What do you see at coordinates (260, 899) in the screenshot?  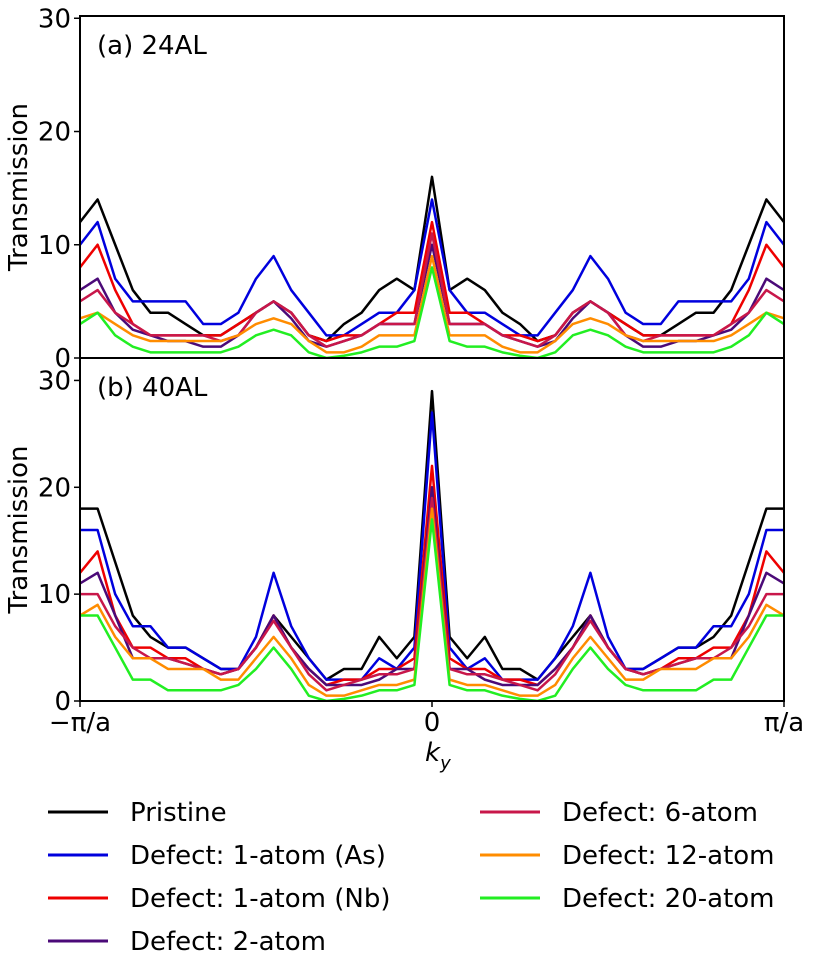 I see `legend-label: Defect: 1-atom (Nb)` at bounding box center [260, 899].